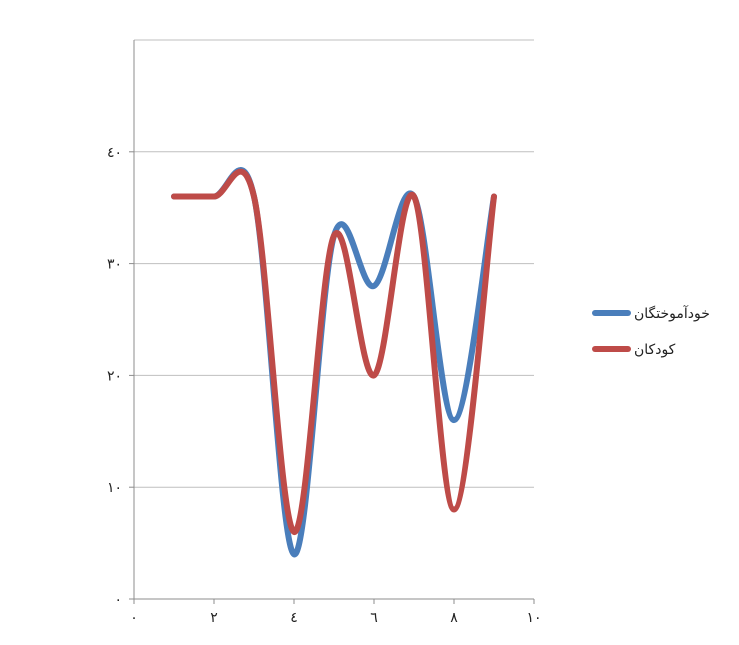  What do you see at coordinates (214, 618) in the screenshot?
I see `x-tick-label-1: ٢` at bounding box center [214, 618].